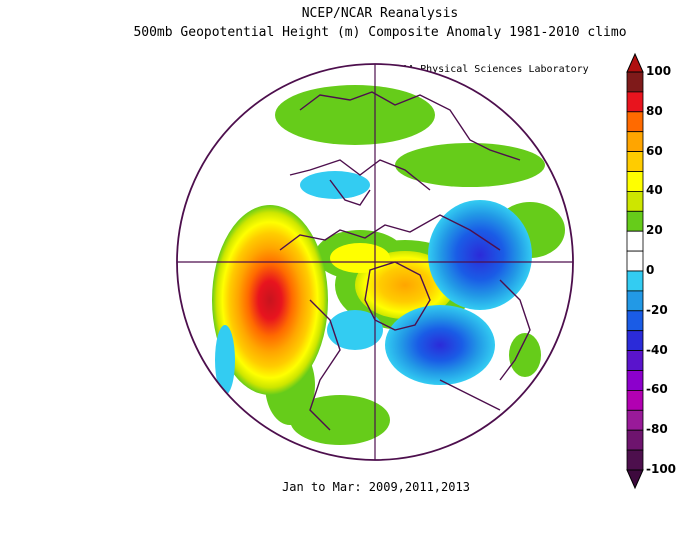  I want to click on credit-label: NOAA Physical Sciences Laboratory, so click(489, 69).